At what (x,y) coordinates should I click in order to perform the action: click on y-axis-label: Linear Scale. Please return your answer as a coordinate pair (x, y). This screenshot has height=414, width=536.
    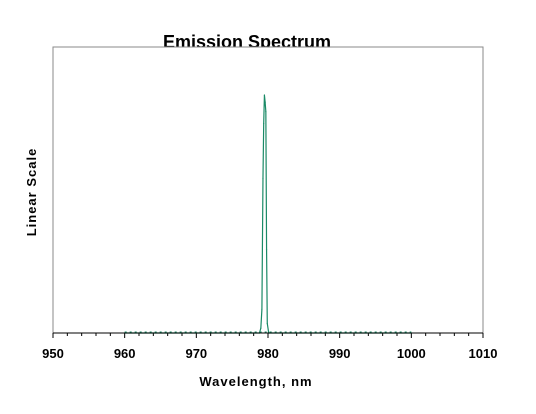
    Looking at the image, I should click on (31, 192).